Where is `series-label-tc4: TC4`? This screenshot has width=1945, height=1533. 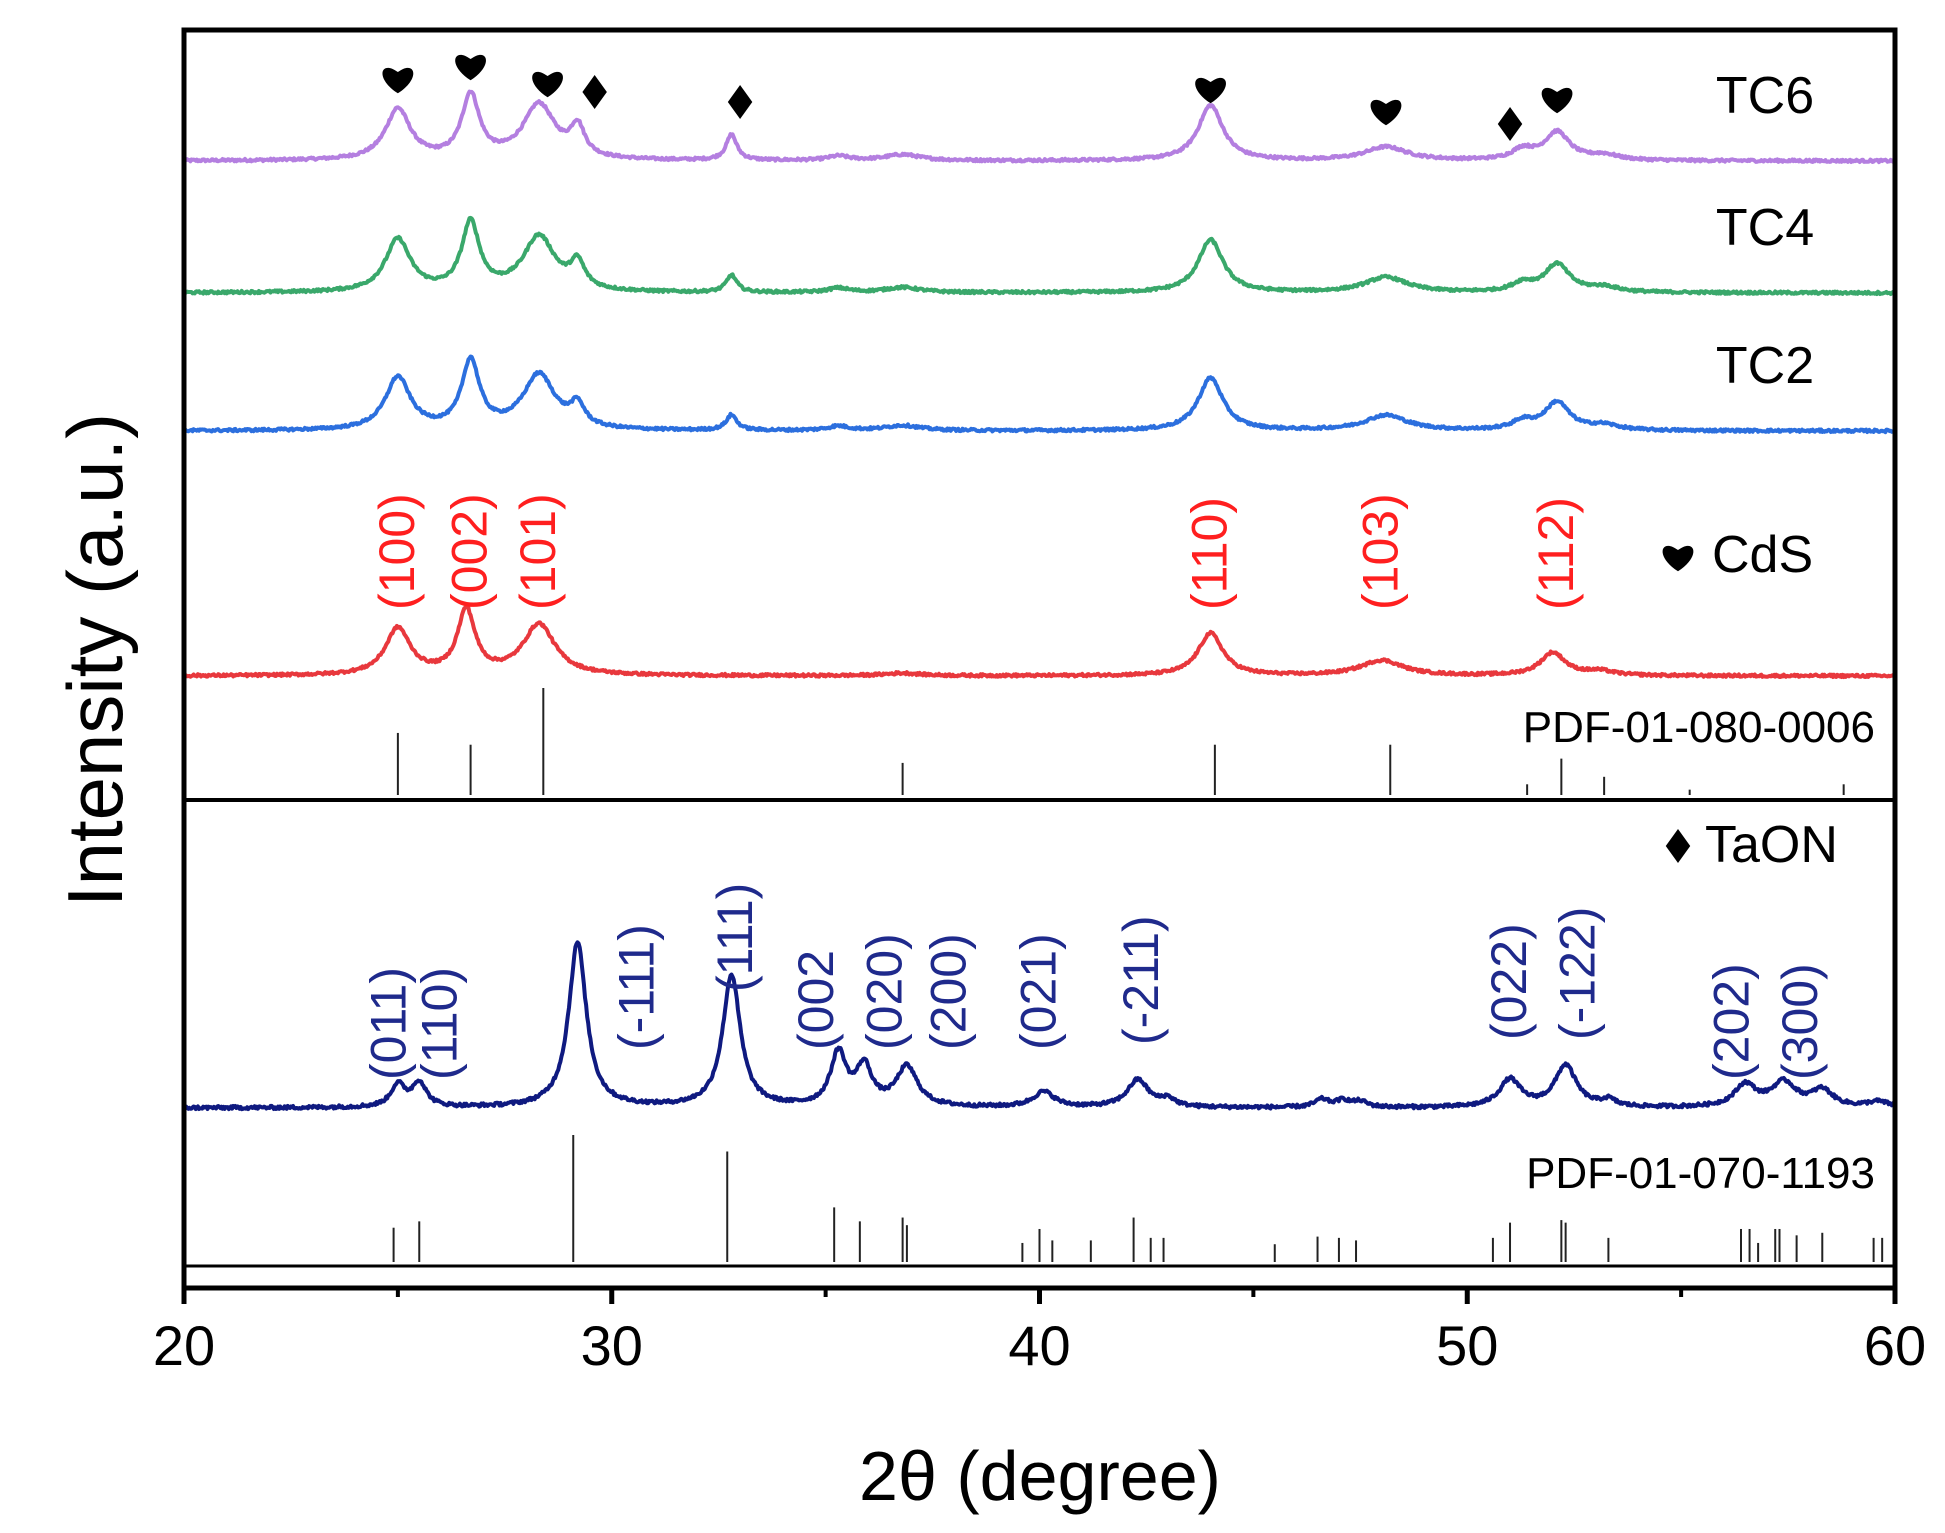 series-label-tc4: TC4 is located at coordinates (1765, 228).